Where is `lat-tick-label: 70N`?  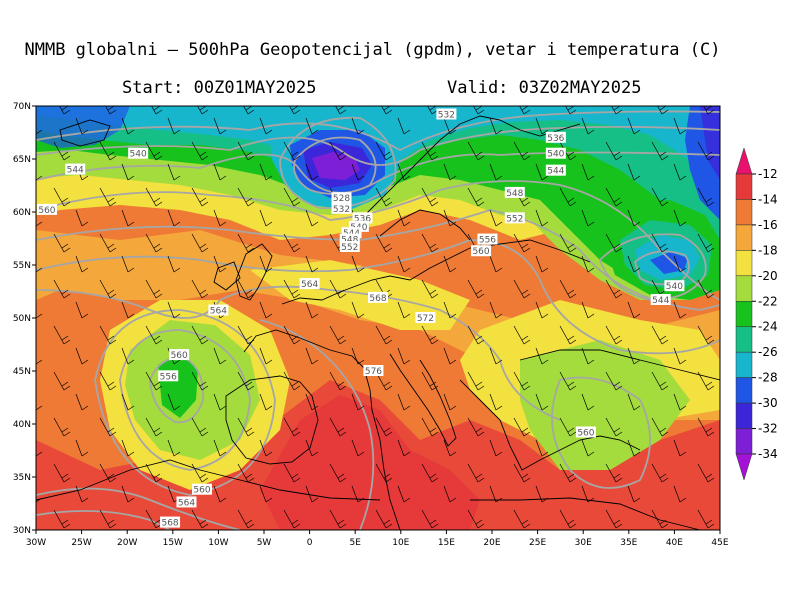 lat-tick-label: 70N is located at coordinates (22, 107).